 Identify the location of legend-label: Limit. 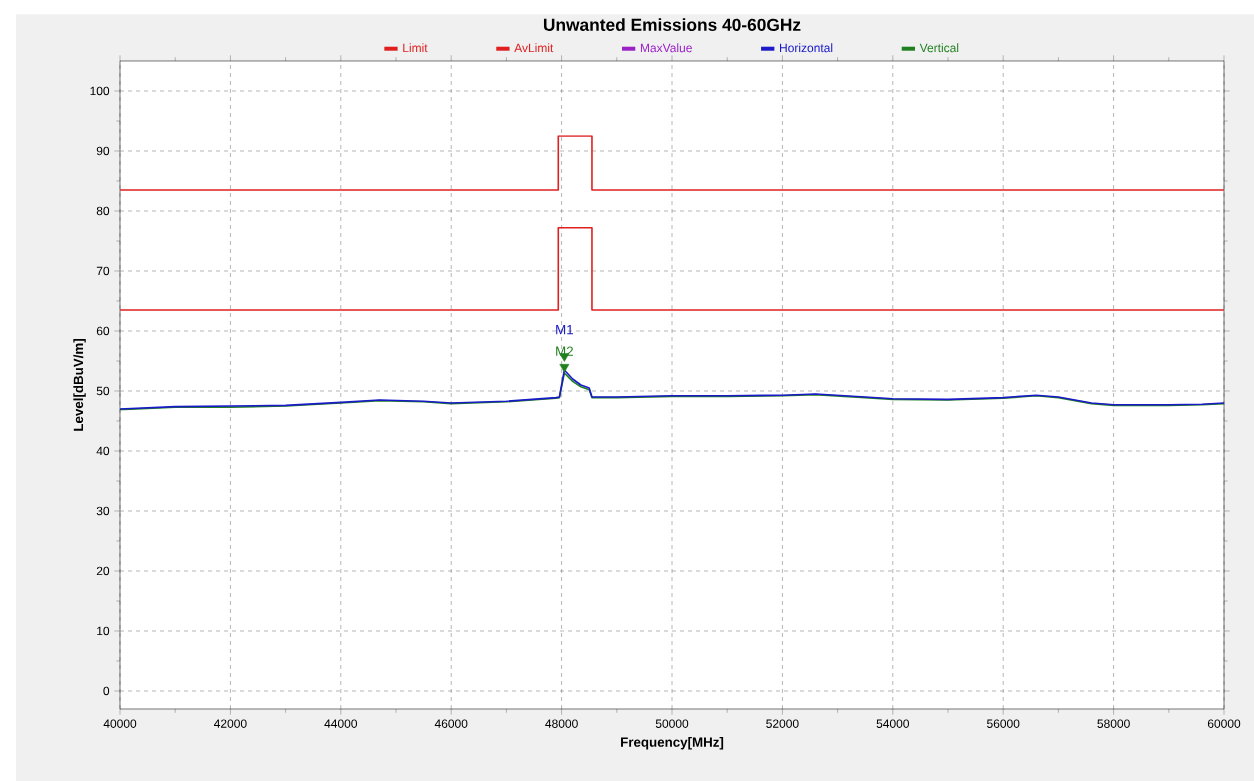
(415, 48).